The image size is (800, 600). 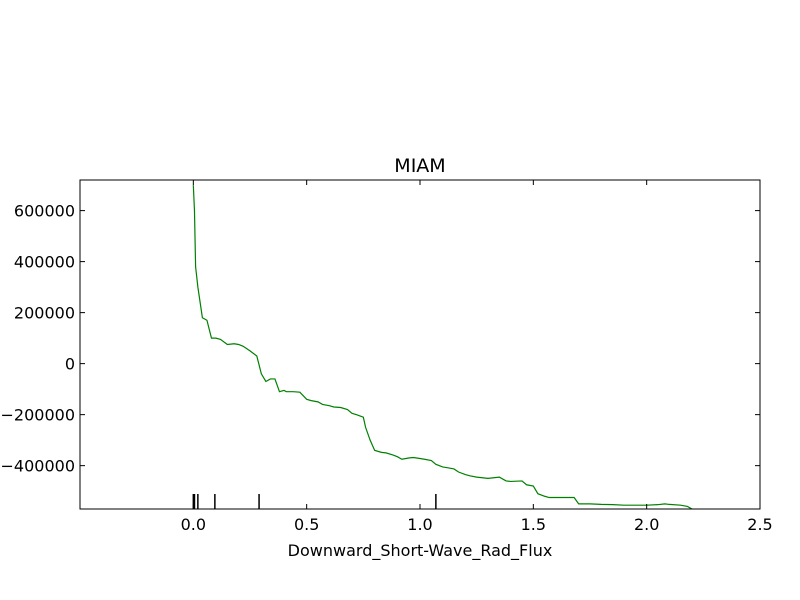 What do you see at coordinates (44, 313) in the screenshot?
I see `y-tick-label: 200000` at bounding box center [44, 313].